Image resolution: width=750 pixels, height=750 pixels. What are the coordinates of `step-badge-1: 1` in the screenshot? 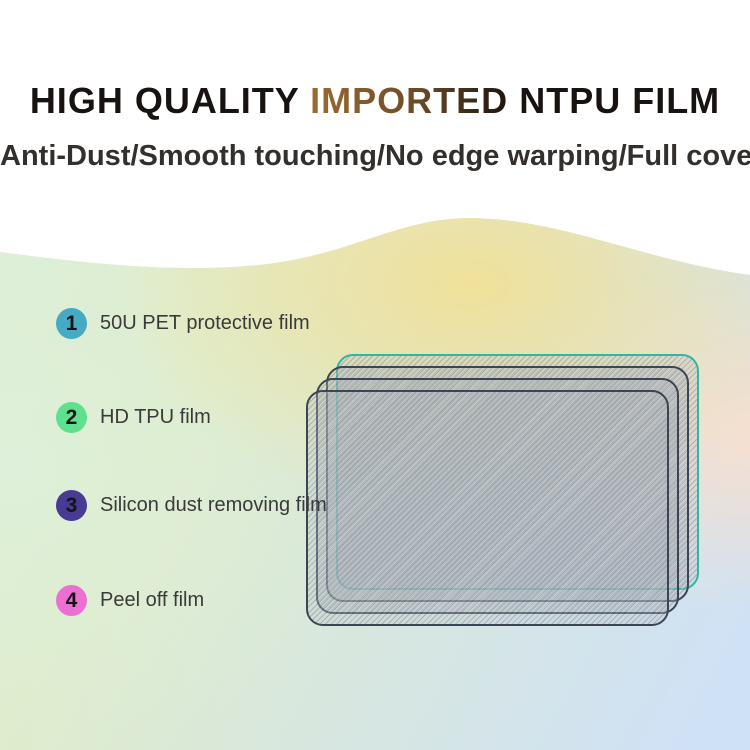 It's located at (71, 323).